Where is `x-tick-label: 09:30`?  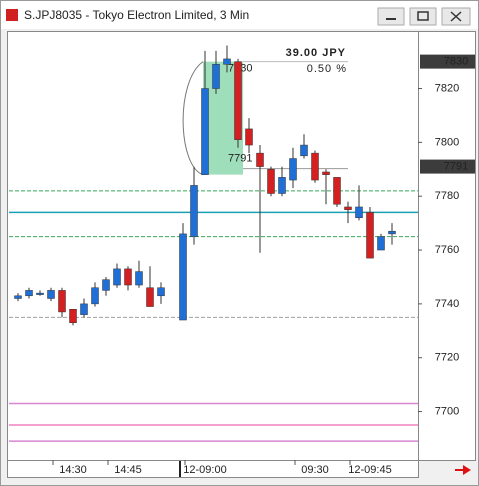
x-tick-label: 09:30 is located at coordinates (315, 470).